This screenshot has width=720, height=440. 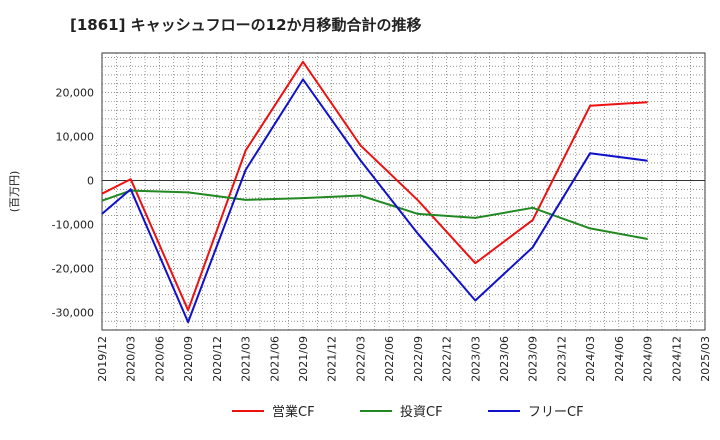 I want to click on x-tick-label: 2021/06, so click(x=274, y=359).